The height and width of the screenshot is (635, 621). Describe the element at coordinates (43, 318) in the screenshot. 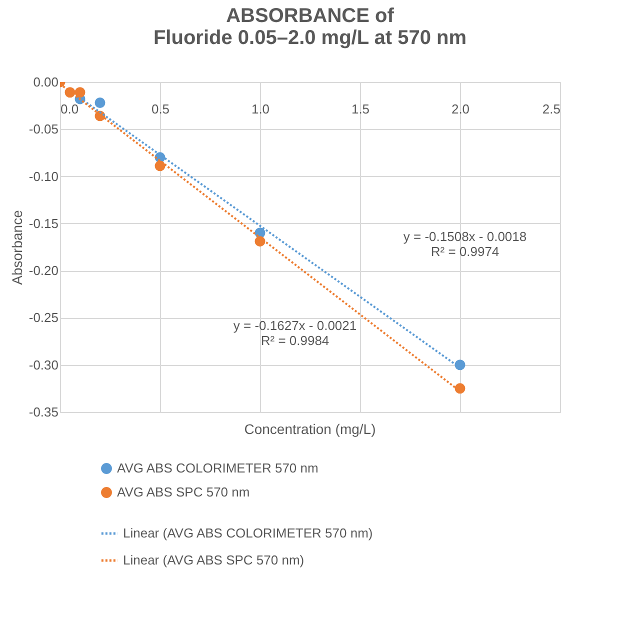

I see `y-tick-label: -0.25` at that location.